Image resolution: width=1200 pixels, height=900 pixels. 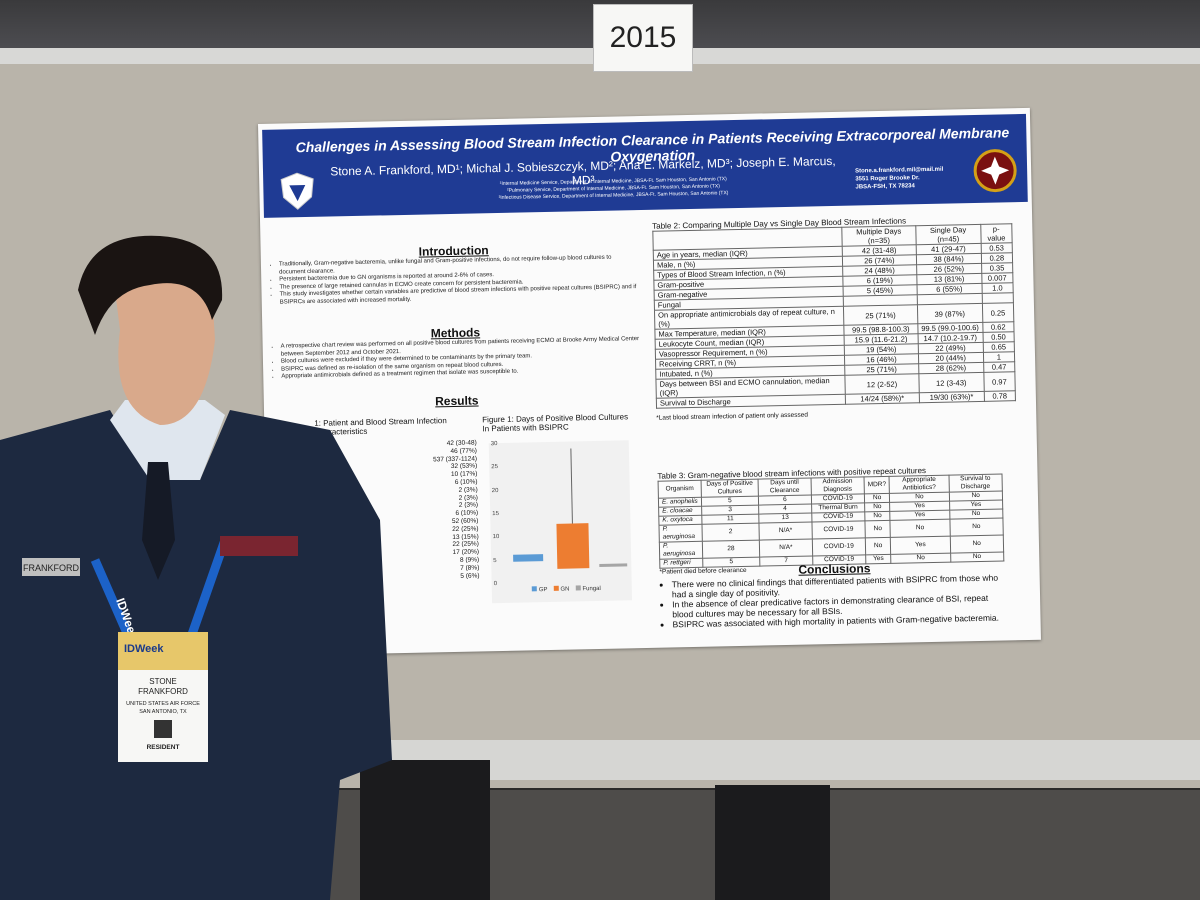 What do you see at coordinates (160, 590) in the screenshot?
I see `lanyard-strap` at bounding box center [160, 590].